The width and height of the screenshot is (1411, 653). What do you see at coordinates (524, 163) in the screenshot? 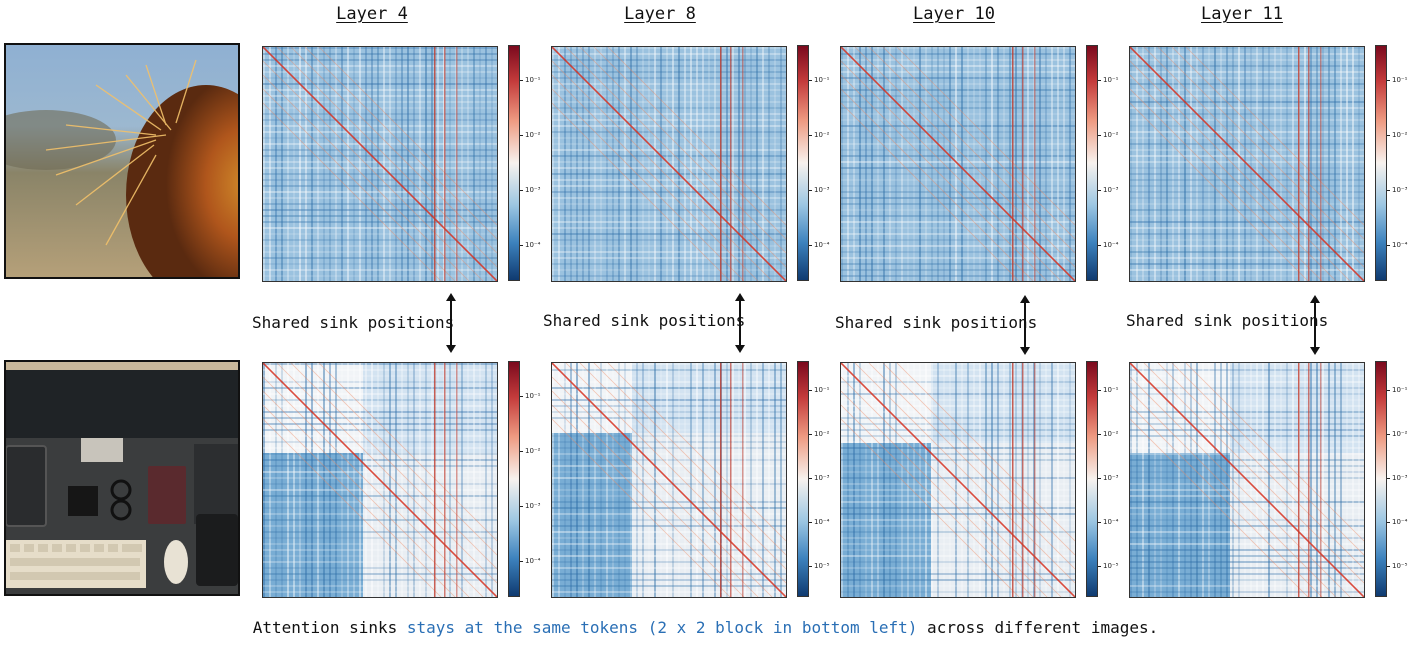
I see `colorbar-cactus-layer-4: 10⁻¹ 10⁻² 10⁻³ 10⁻⁴` at bounding box center [524, 163].